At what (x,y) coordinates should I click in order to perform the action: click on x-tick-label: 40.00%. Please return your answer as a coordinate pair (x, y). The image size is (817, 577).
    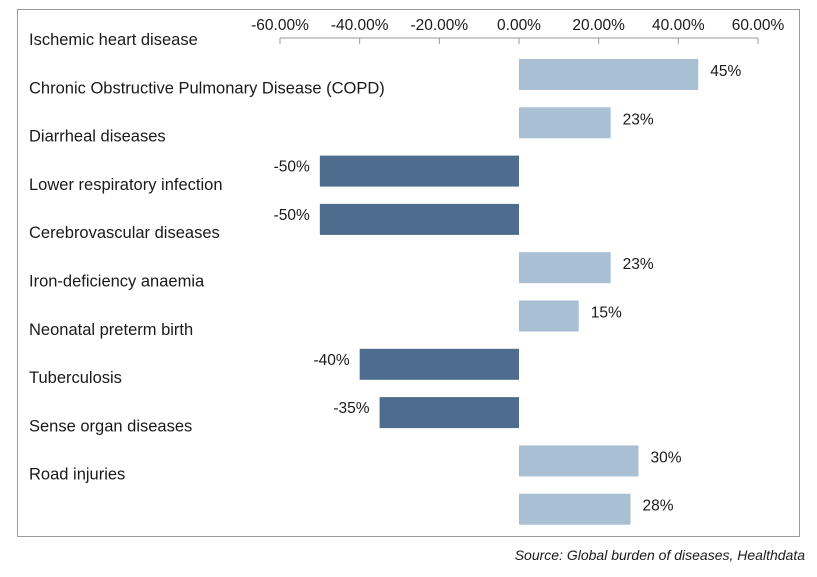
    Looking at the image, I should click on (678, 25).